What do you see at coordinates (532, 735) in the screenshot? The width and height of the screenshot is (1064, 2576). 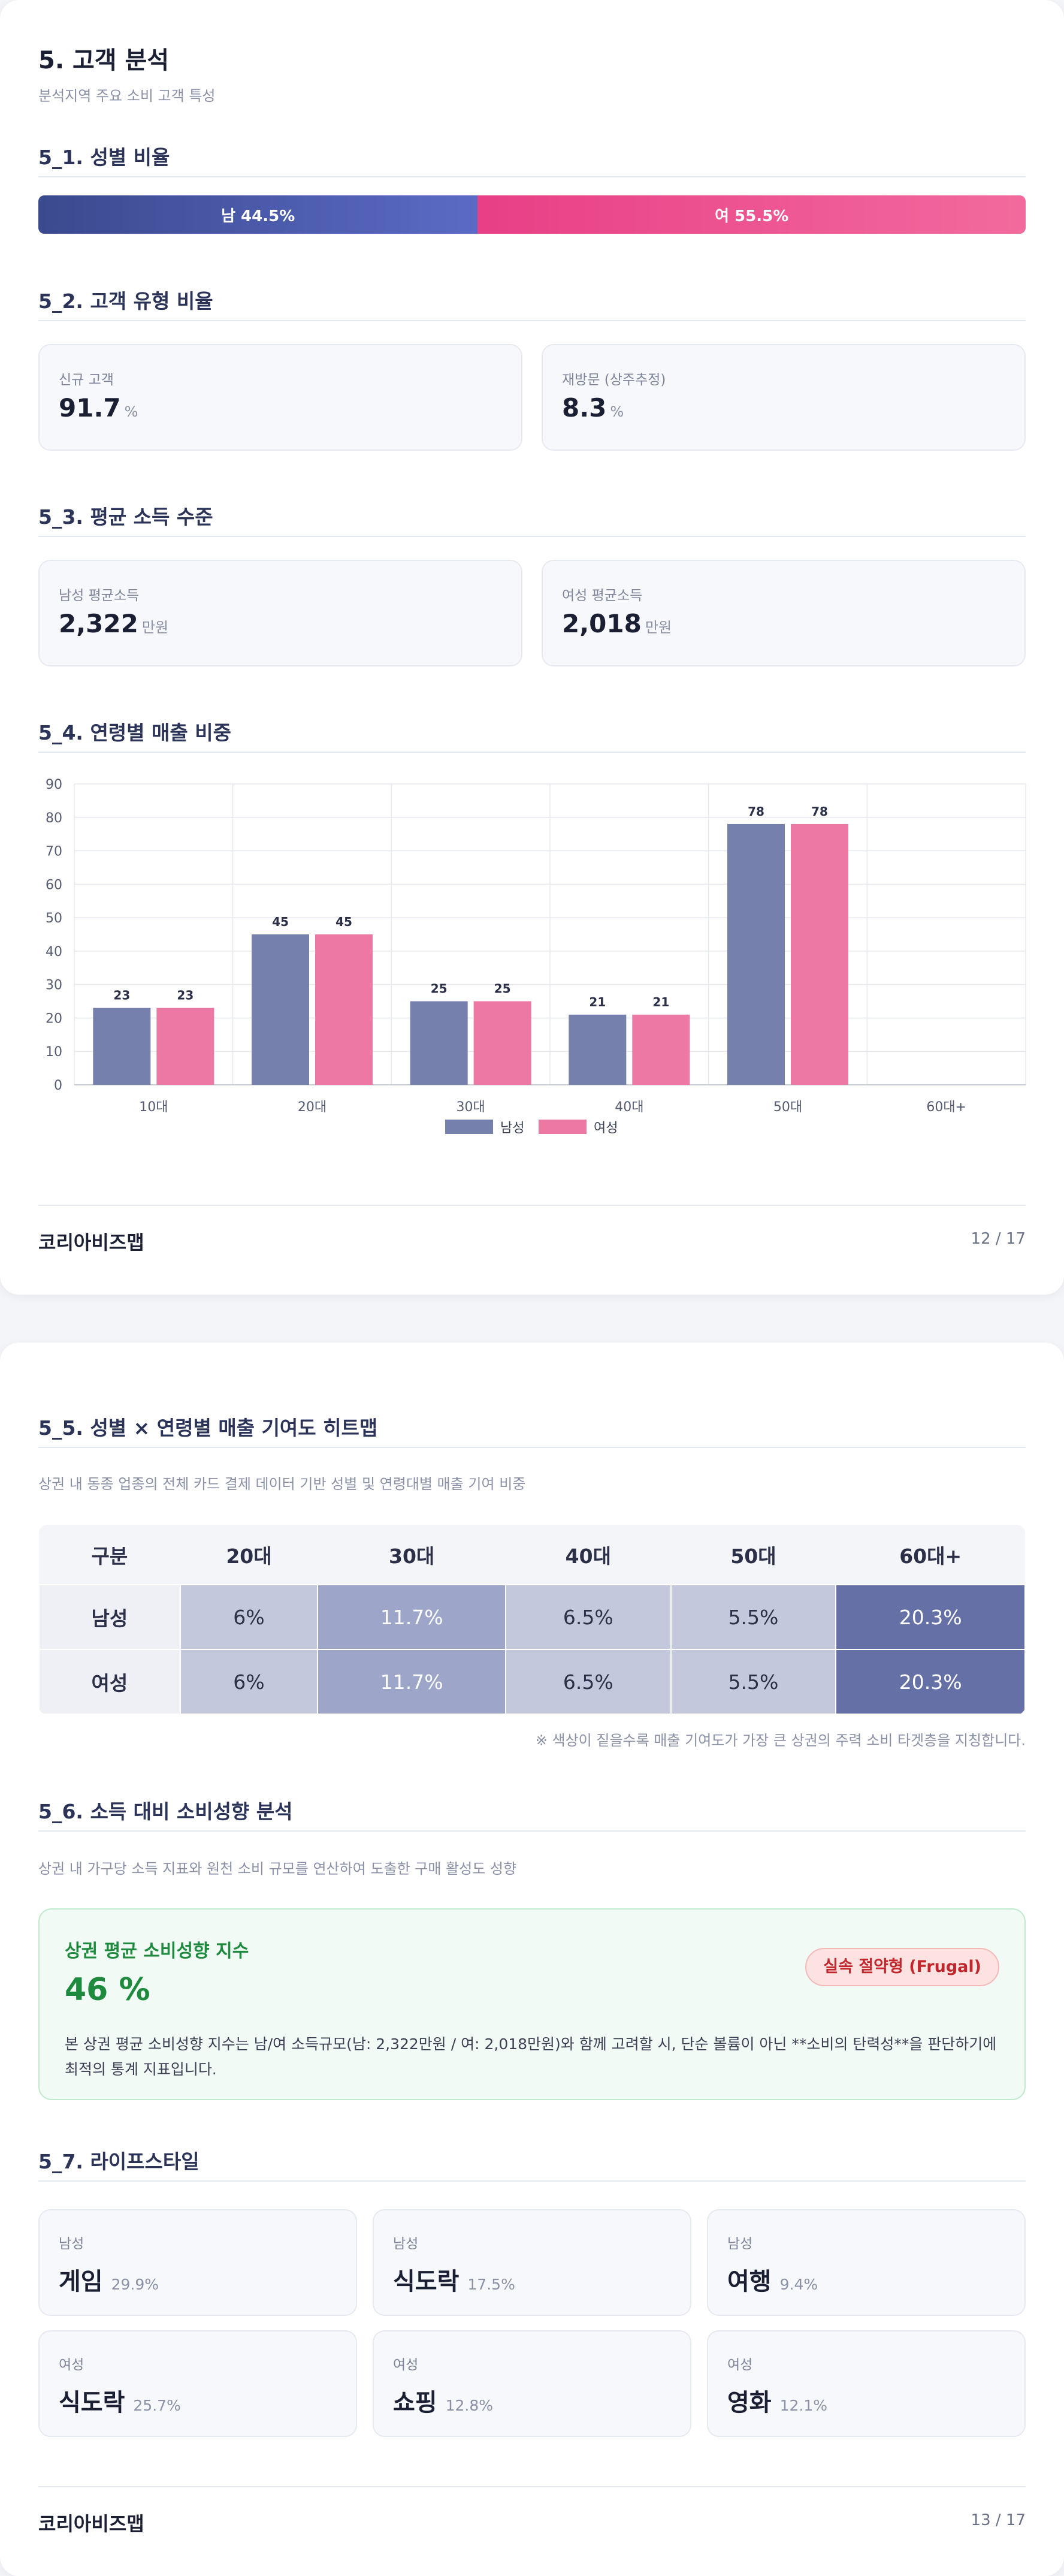 I see `age-sales-heading: 5_4. 연령별 매출 비중` at bounding box center [532, 735].